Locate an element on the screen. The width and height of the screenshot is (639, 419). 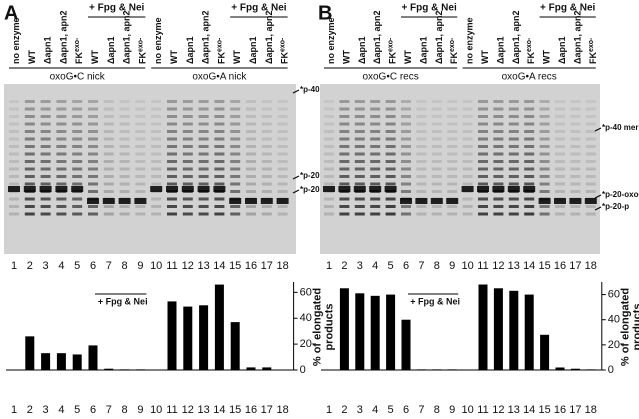
x-tick-label: 3 is located at coordinates (360, 410).